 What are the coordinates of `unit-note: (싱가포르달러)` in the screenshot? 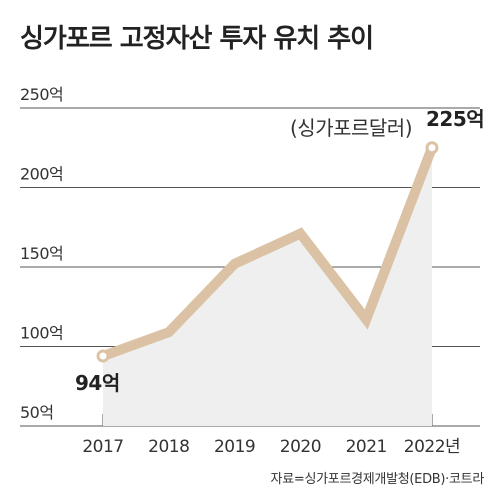 It's located at (351, 128).